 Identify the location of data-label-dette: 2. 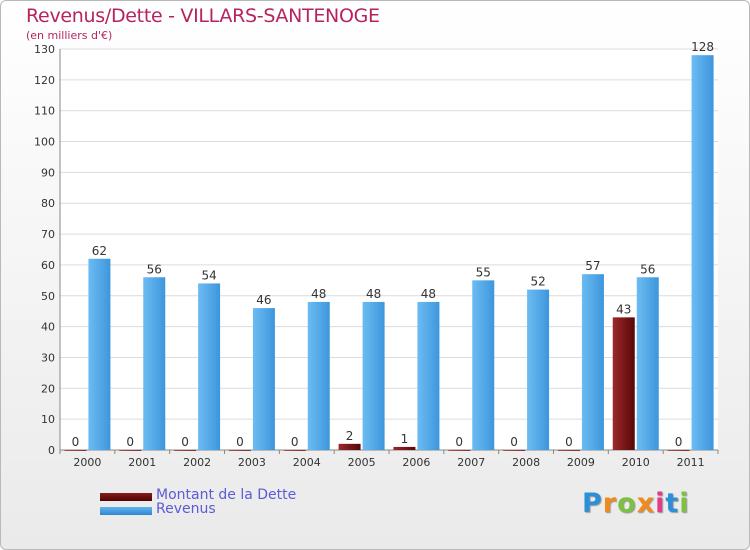
(350, 436).